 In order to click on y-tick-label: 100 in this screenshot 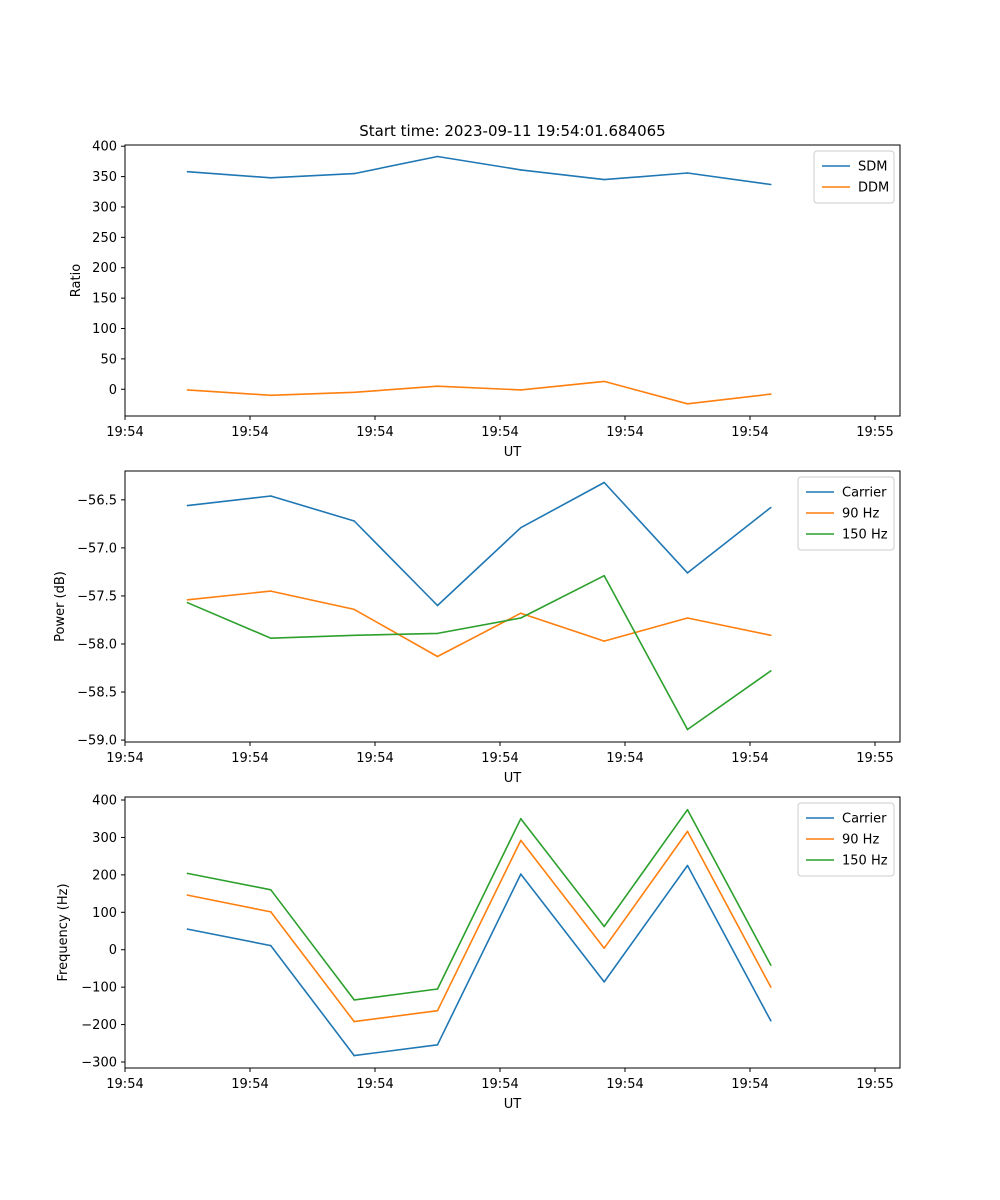, I will do `click(104, 913)`.